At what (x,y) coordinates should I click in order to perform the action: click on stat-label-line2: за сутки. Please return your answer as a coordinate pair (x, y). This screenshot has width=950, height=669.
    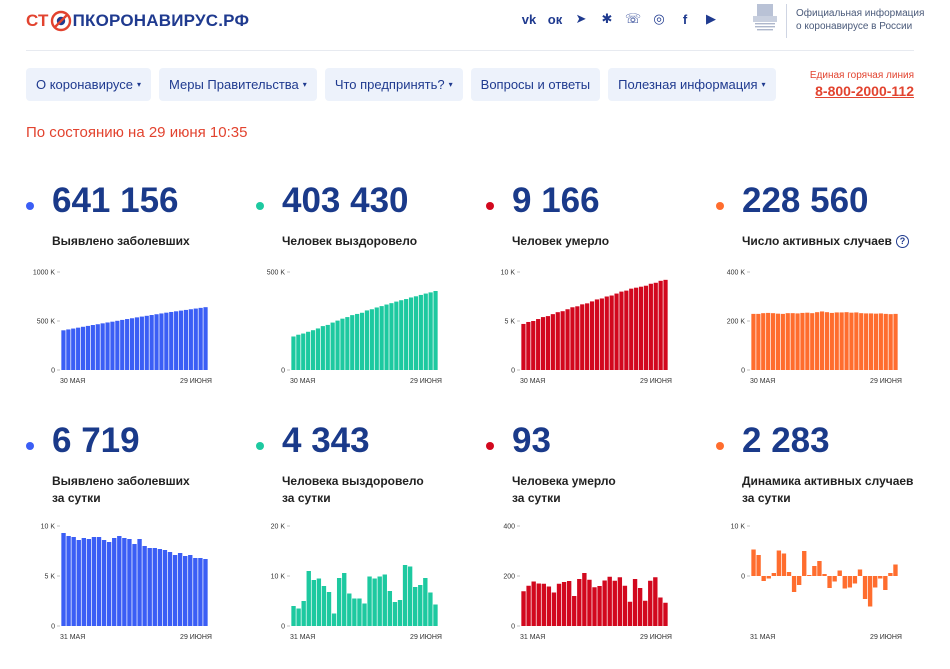
    Looking at the image, I should click on (76, 498).